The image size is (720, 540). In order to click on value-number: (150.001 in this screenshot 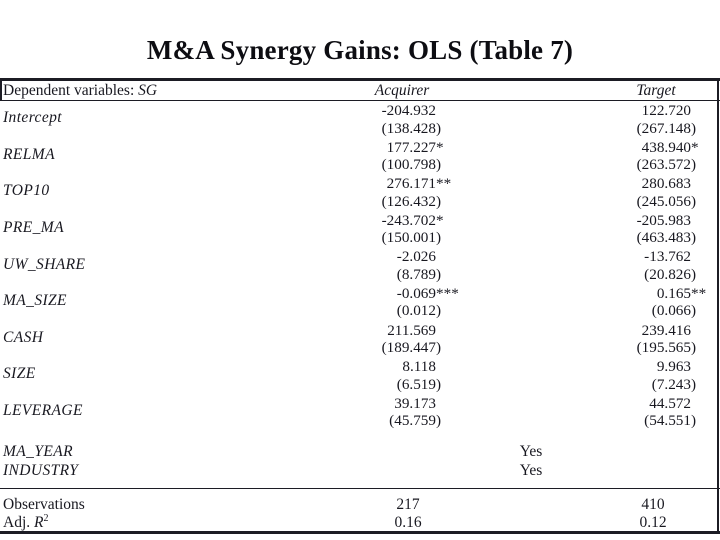, I will do `click(408, 238)`.